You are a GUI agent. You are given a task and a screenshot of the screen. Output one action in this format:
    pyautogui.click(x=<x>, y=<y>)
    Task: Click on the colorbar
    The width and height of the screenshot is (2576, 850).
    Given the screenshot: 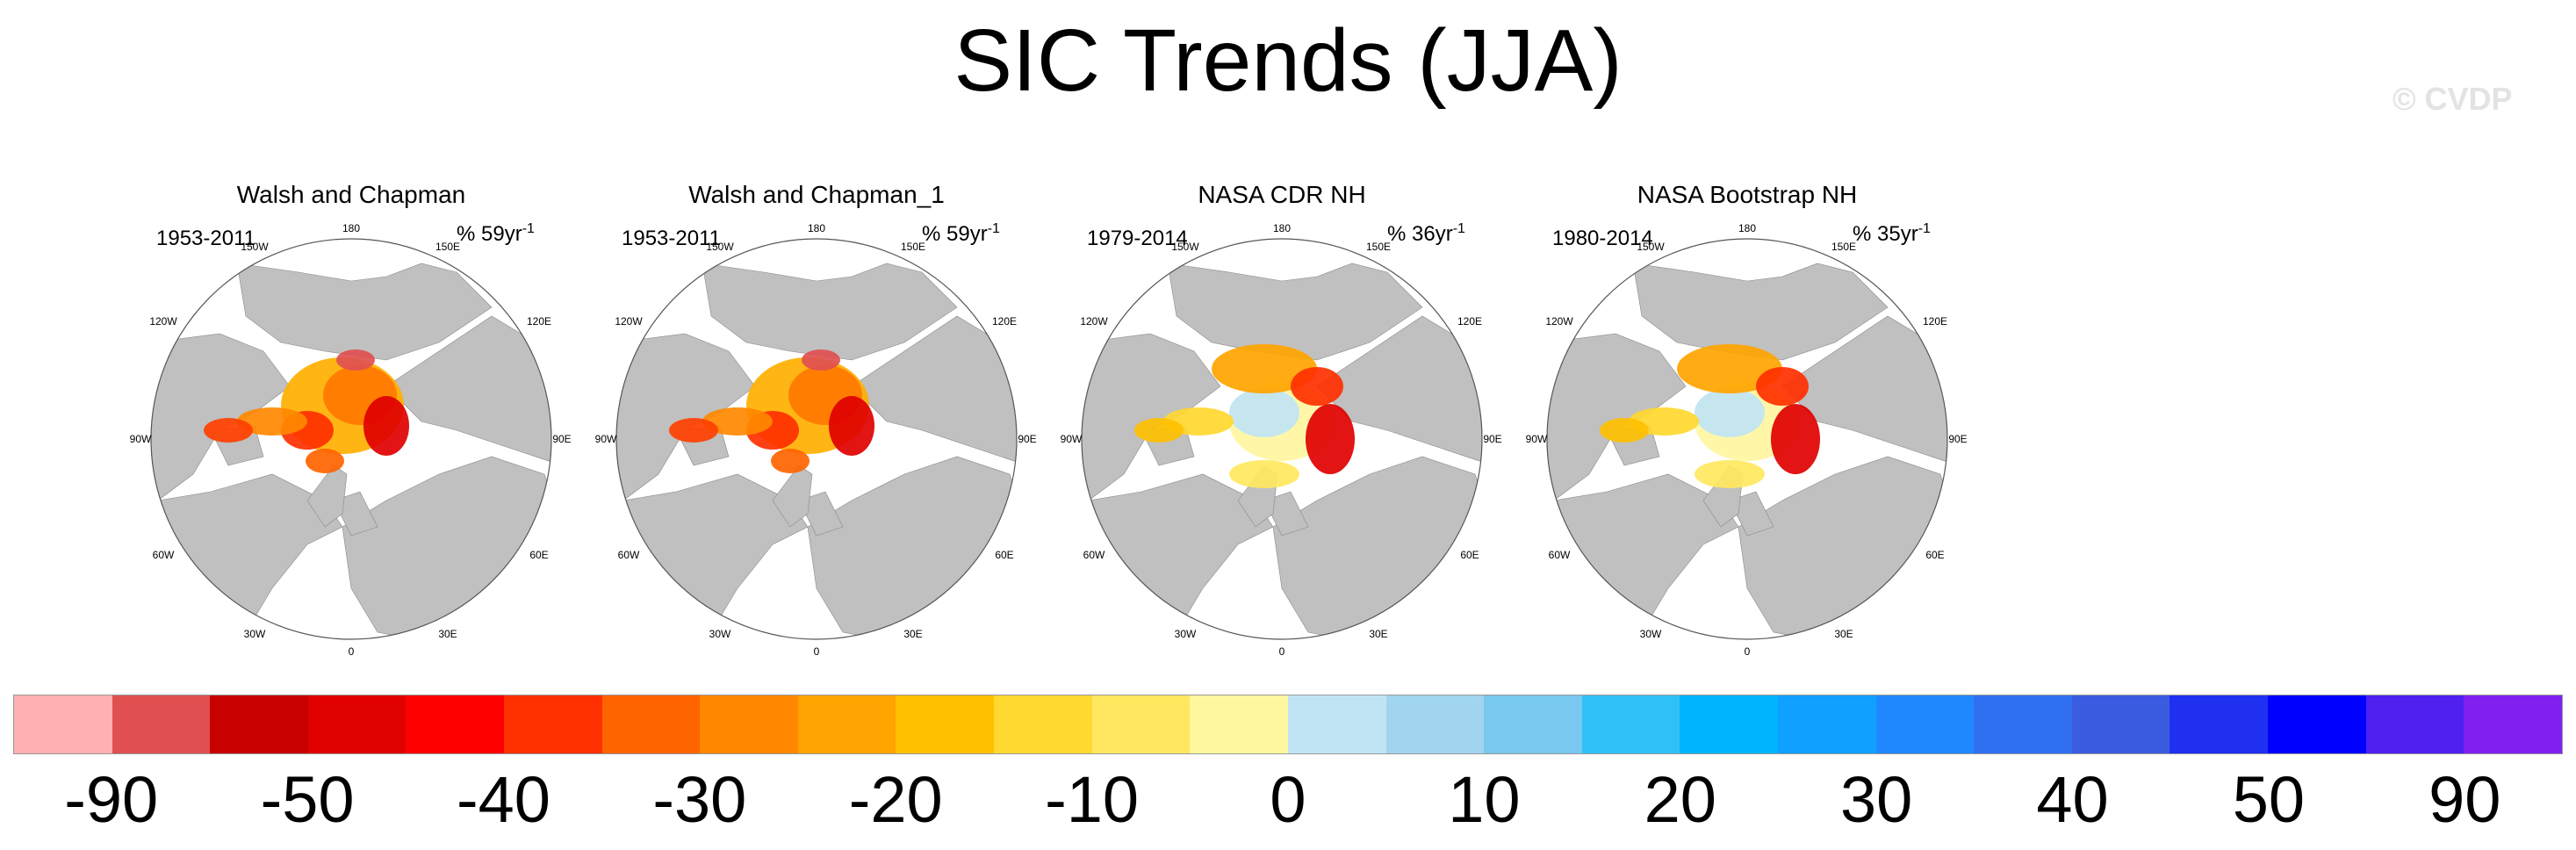 What is the action you would take?
    pyautogui.click(x=1288, y=724)
    